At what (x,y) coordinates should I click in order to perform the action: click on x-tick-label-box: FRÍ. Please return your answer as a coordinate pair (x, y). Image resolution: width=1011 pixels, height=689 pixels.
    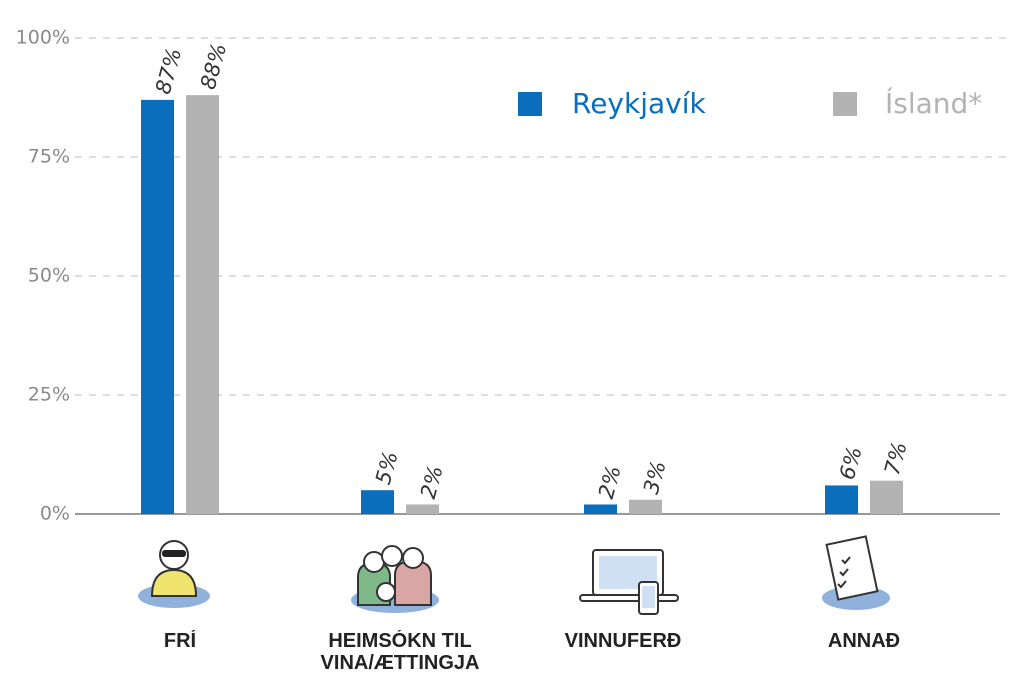
    Looking at the image, I should click on (180, 641).